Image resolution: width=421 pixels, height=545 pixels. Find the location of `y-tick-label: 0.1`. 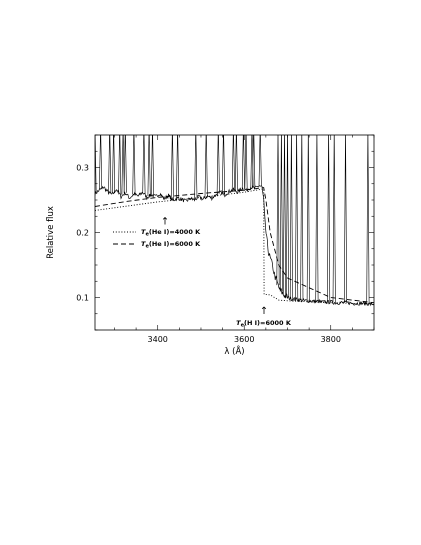

y-tick-label: 0.1 is located at coordinates (82, 298).